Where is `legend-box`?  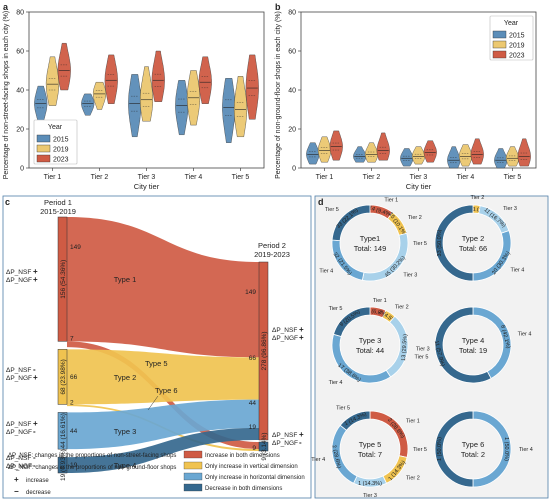
legend-box is located at coordinates (511, 38).